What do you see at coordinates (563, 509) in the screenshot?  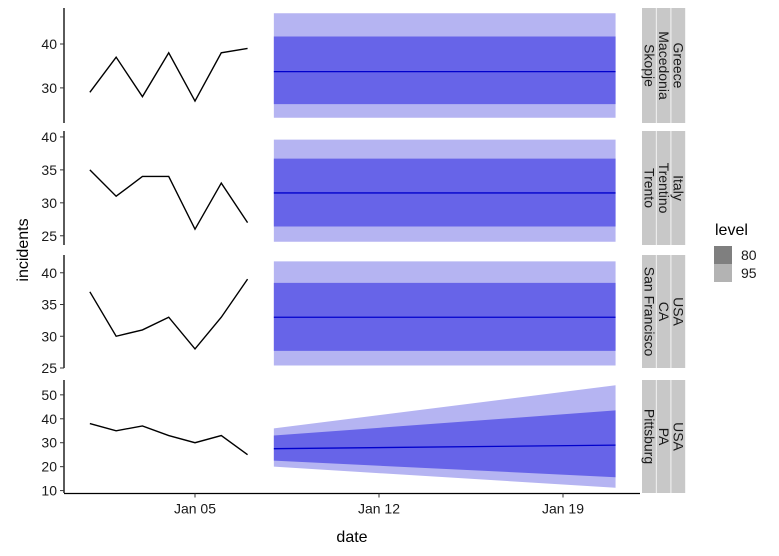 I see `x-tick-label: Jan 19` at bounding box center [563, 509].